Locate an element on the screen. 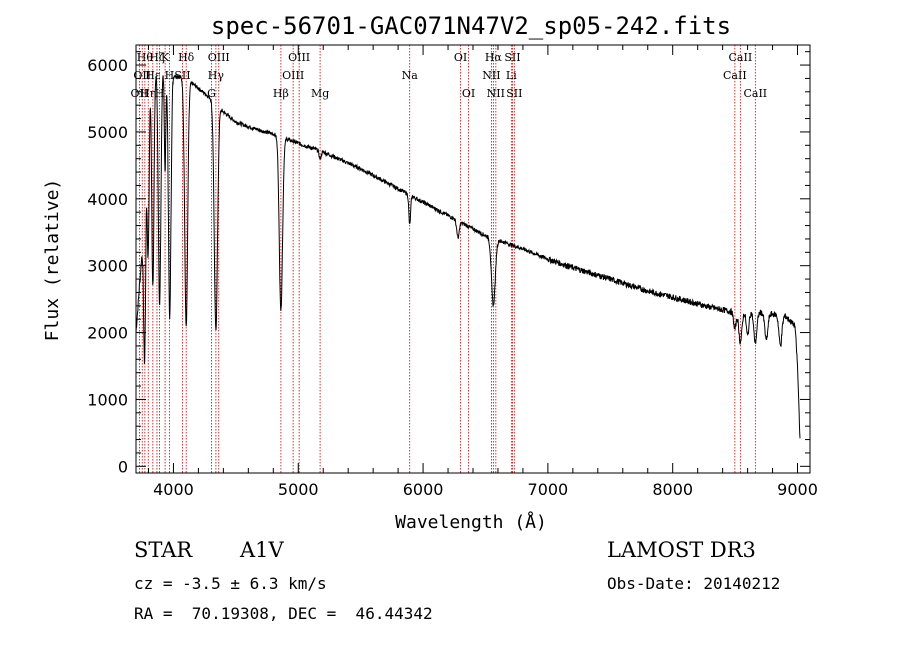 The image size is (900, 649). line-marker-label: Hε is located at coordinates (153, 75).